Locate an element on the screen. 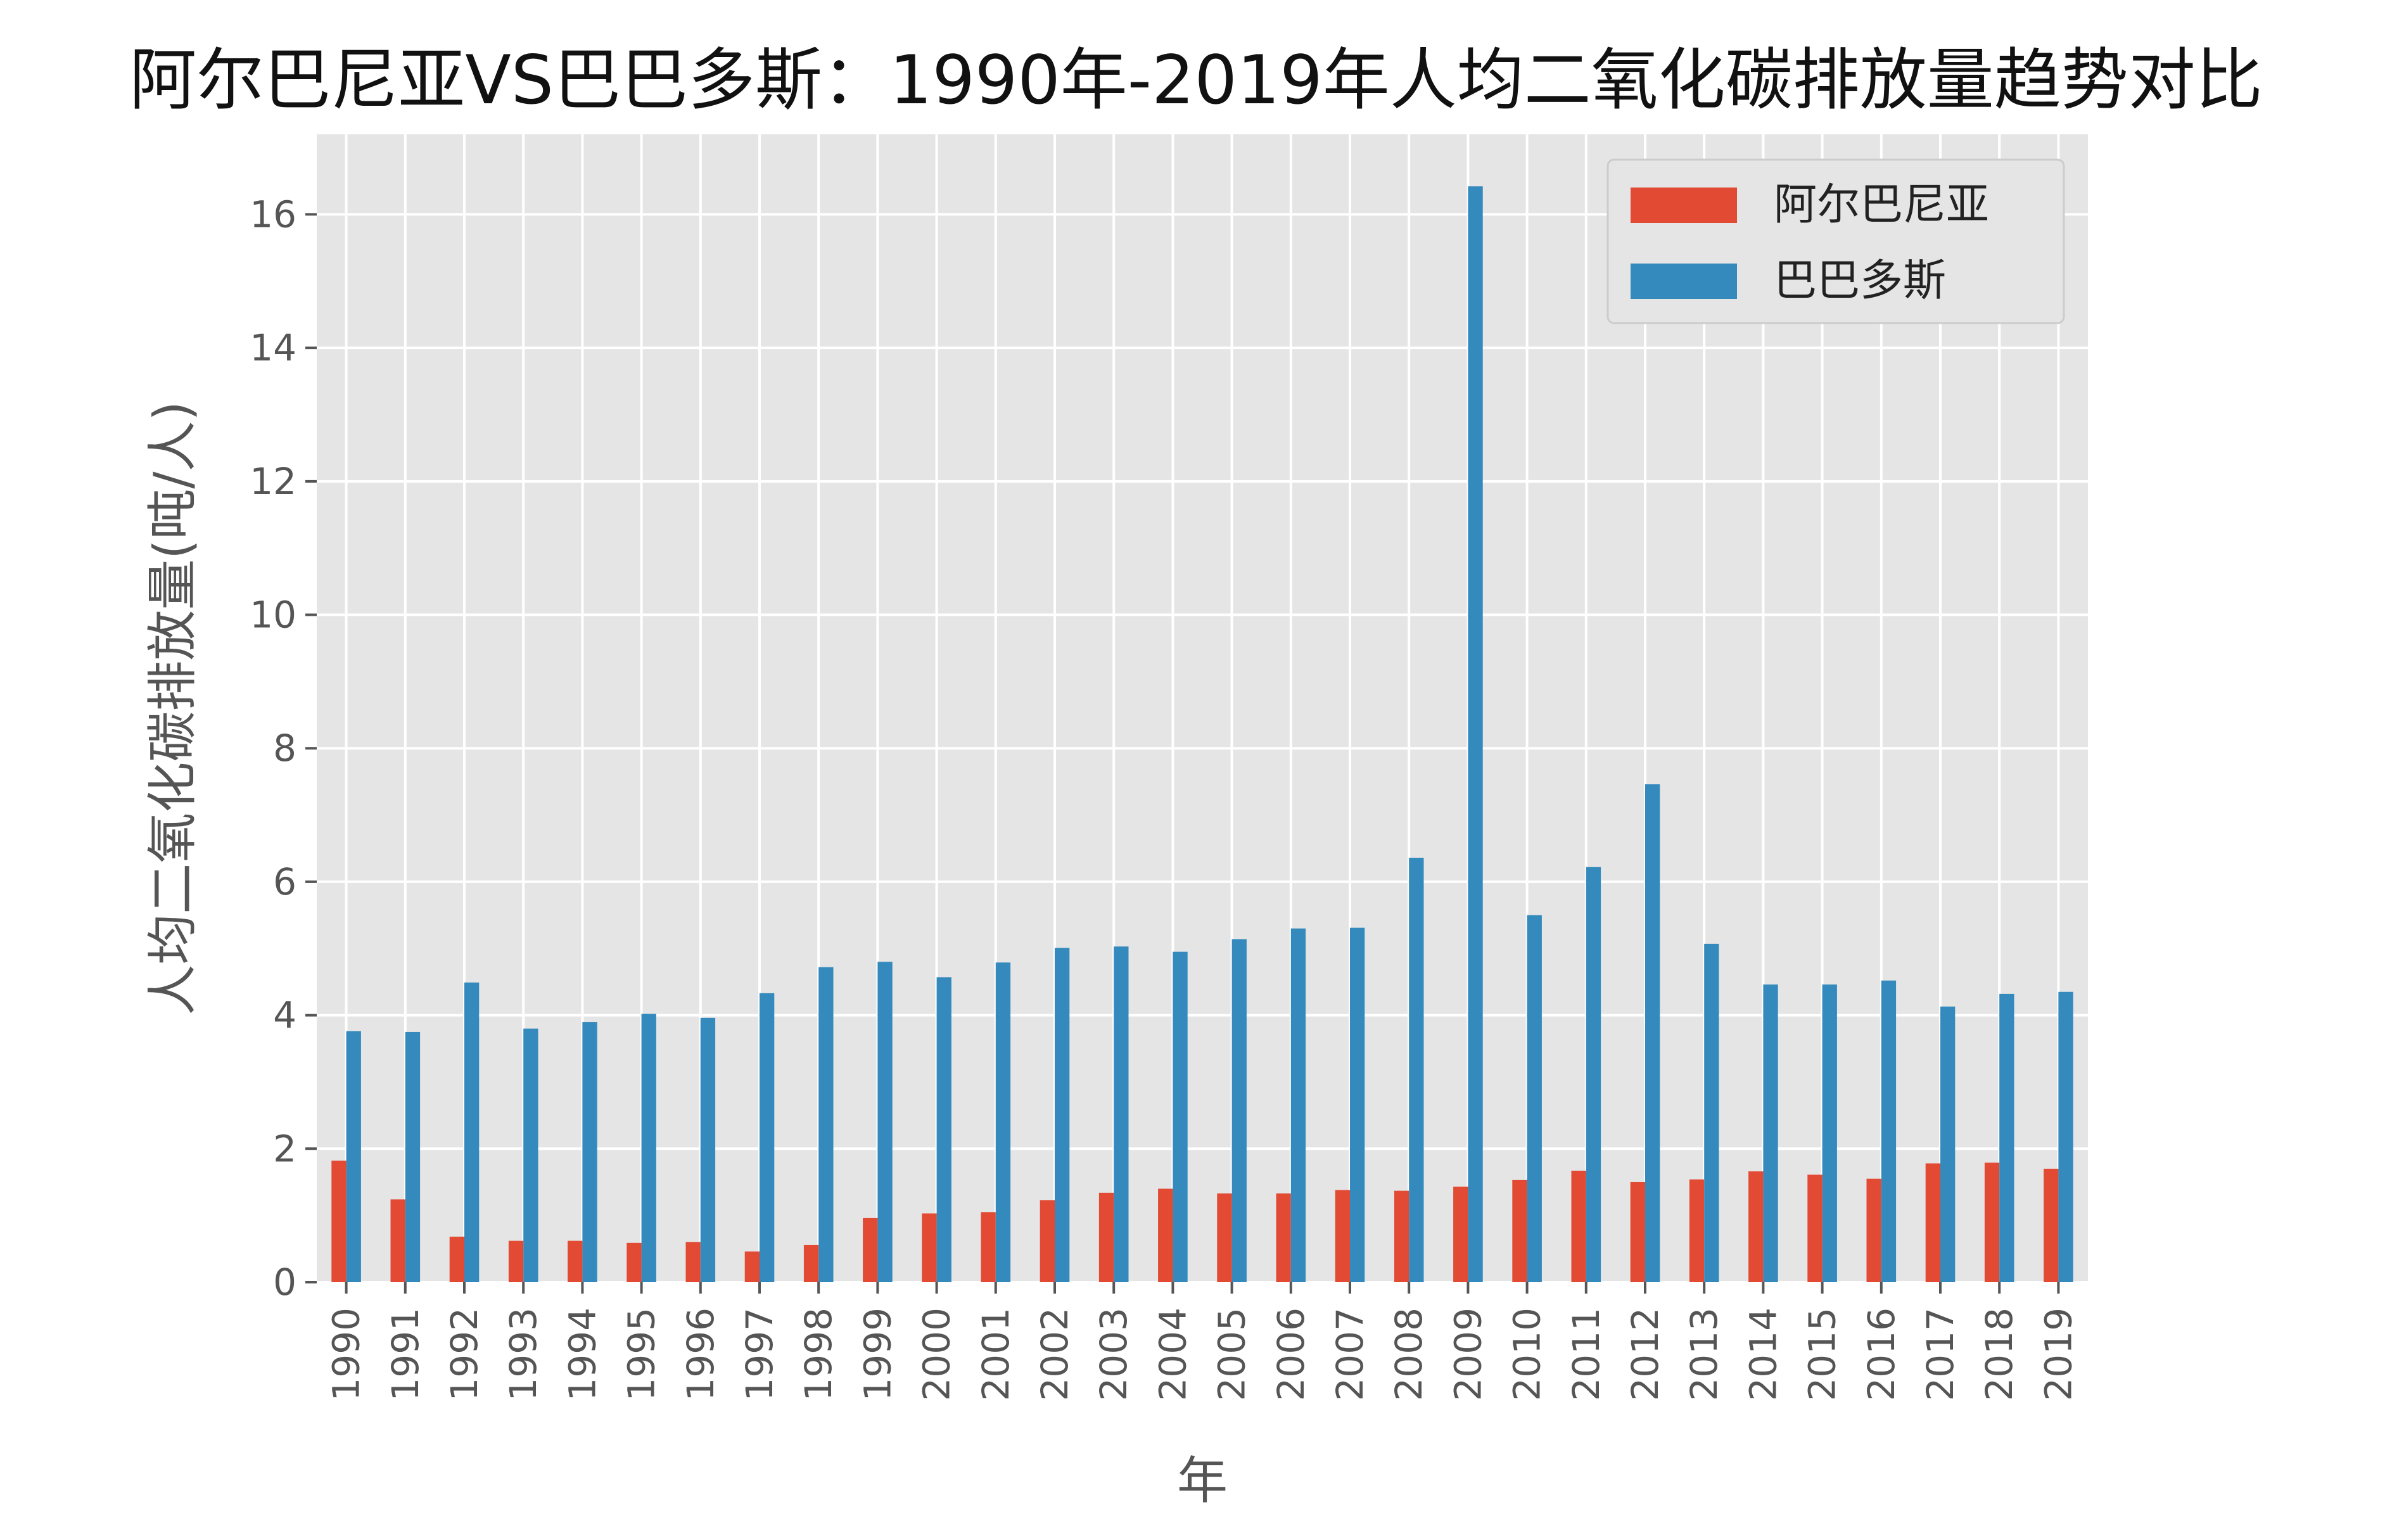  x-tick-label: 1990 is located at coordinates (347, 1354).